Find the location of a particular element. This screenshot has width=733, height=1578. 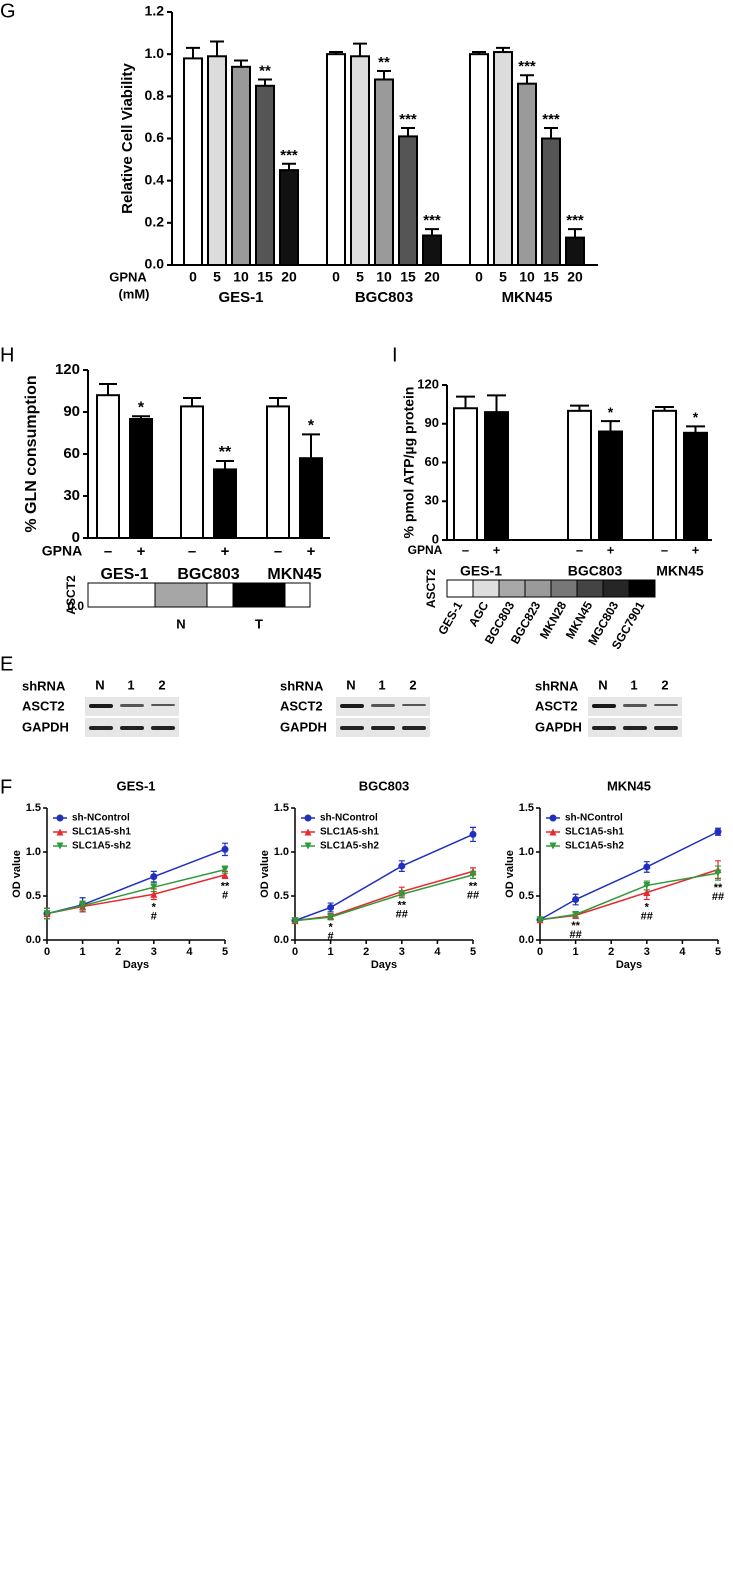

chart-title: MKN45 is located at coordinates (629, 785).